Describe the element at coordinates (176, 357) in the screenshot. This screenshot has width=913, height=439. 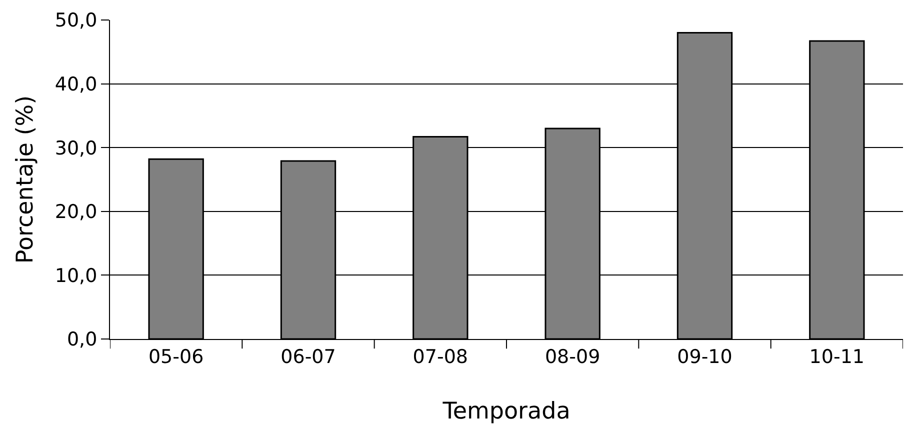
I see `x-tick-label: 05-06` at that location.